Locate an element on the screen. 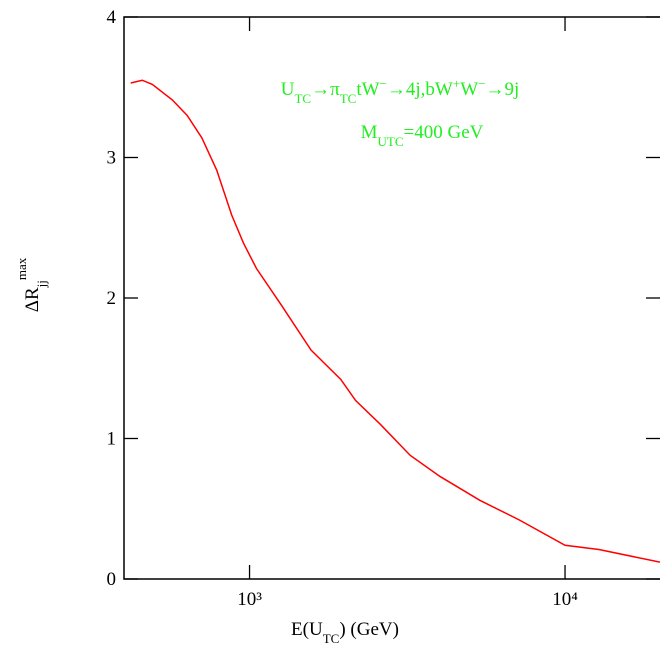 Image resolution: width=660 pixels, height=648 pixels. label-part: ΔR is located at coordinates (32, 299).